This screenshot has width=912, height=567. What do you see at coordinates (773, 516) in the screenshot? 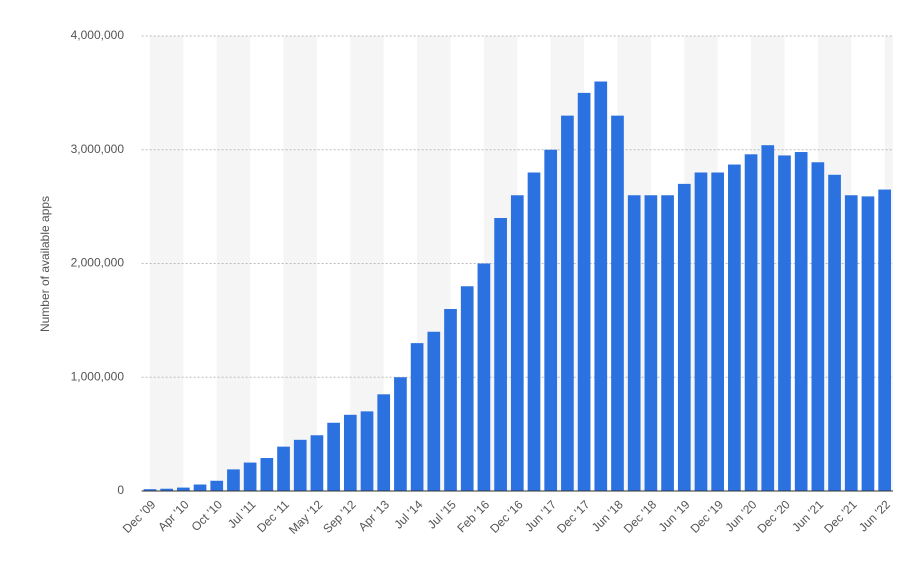
I see `x-tick-label: Dec '20` at bounding box center [773, 516].